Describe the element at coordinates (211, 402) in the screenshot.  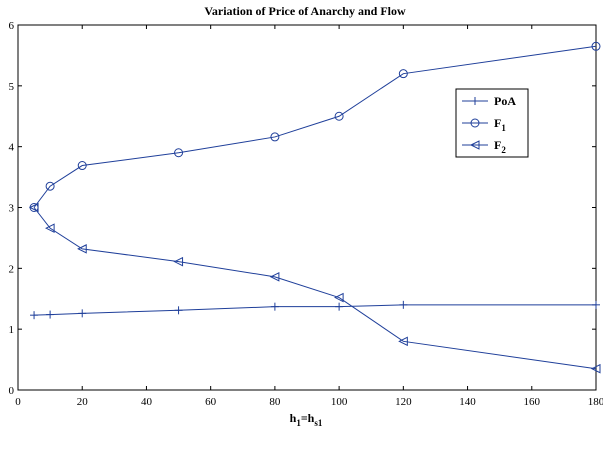
I see `x-tick-label: 60` at that location.